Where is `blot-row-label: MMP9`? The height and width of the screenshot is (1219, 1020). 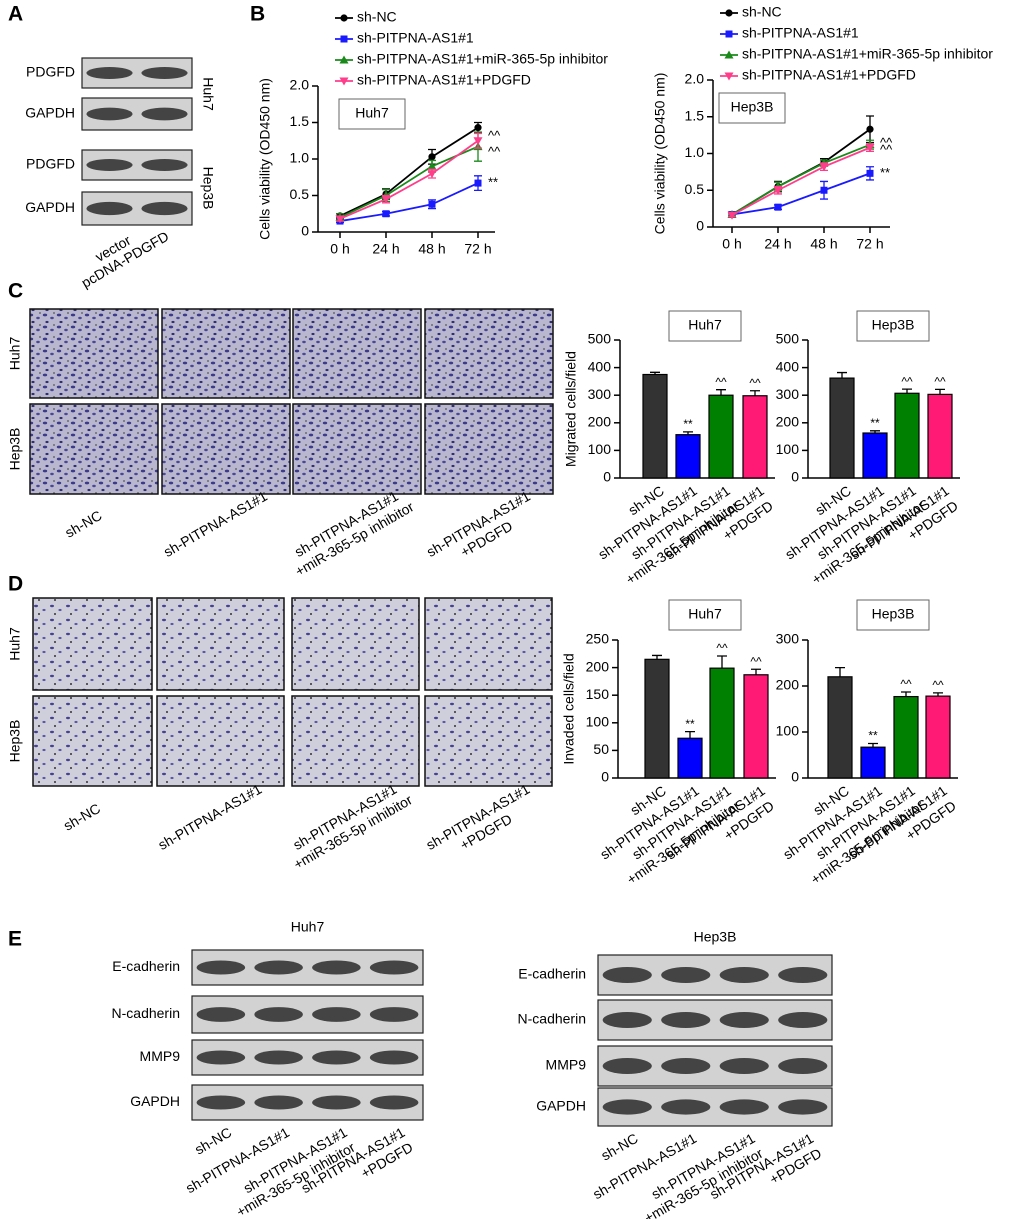 blot-row-label: MMP9 is located at coordinates (566, 1065).